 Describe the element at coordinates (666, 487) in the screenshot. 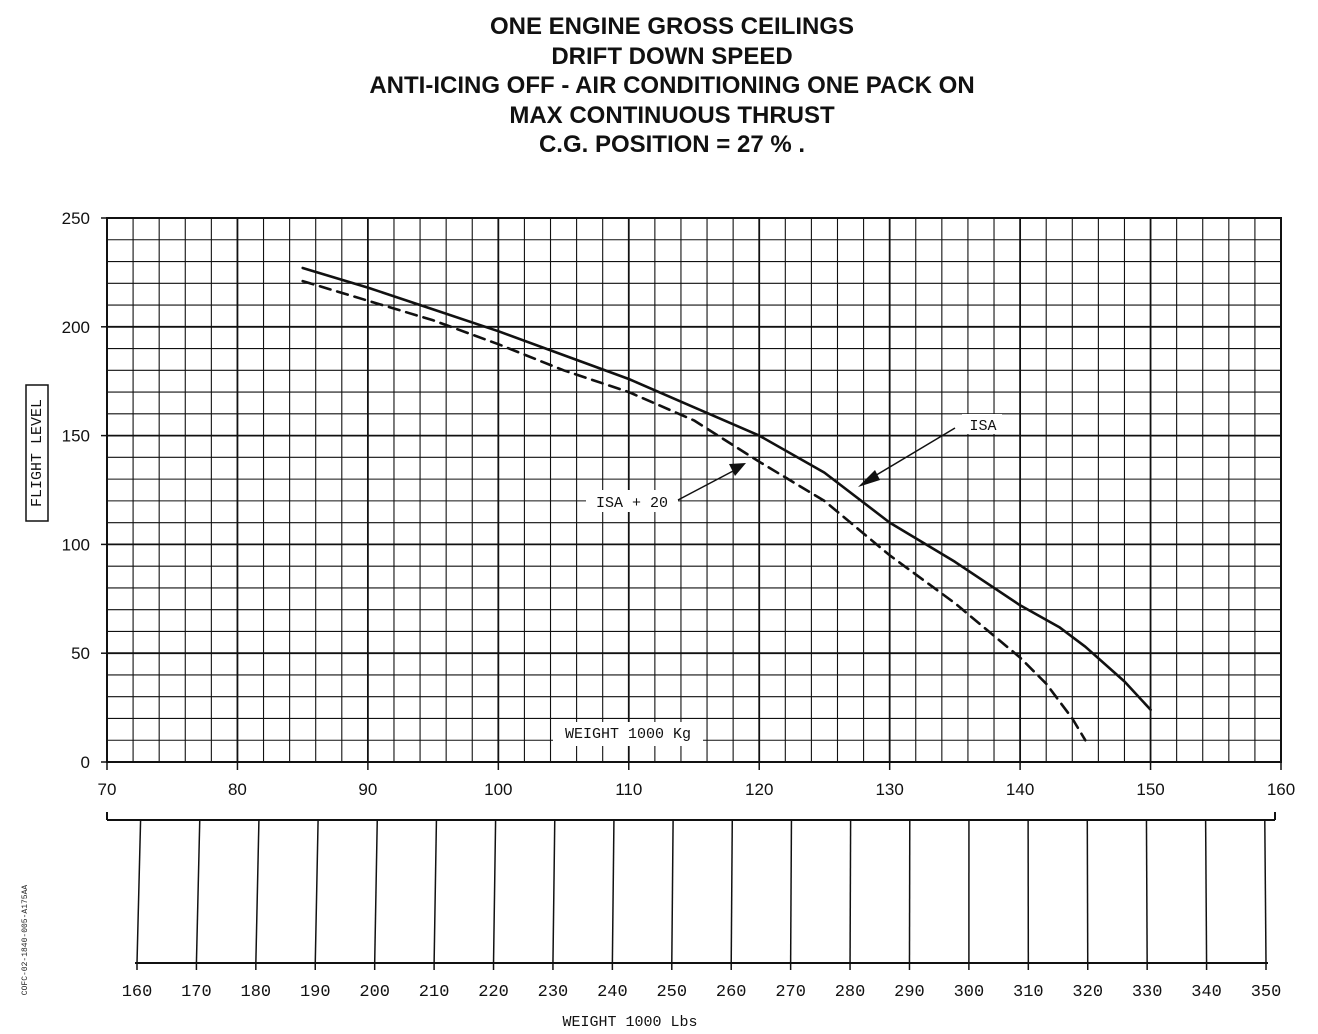

I see `isa20-annotation: ISA + 20` at that location.